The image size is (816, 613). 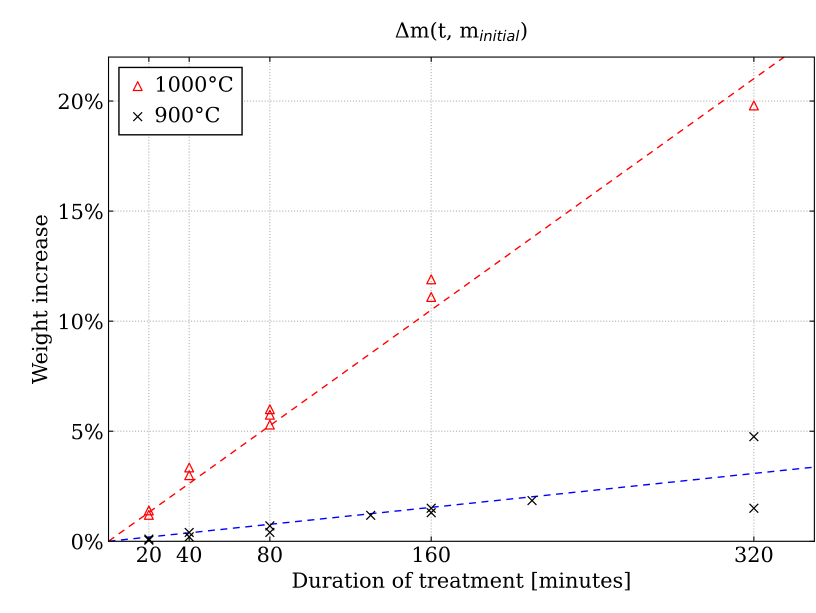 I want to click on x-tick-label: 320, so click(x=754, y=554).